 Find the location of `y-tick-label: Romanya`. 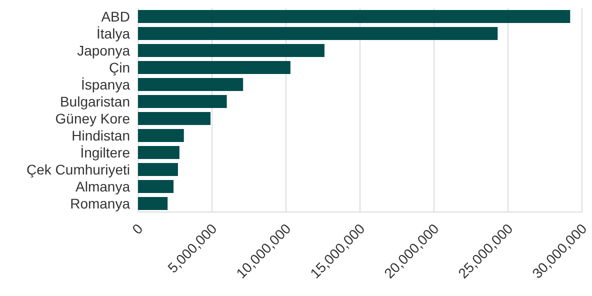

y-tick-label: Romanya is located at coordinates (100, 203).